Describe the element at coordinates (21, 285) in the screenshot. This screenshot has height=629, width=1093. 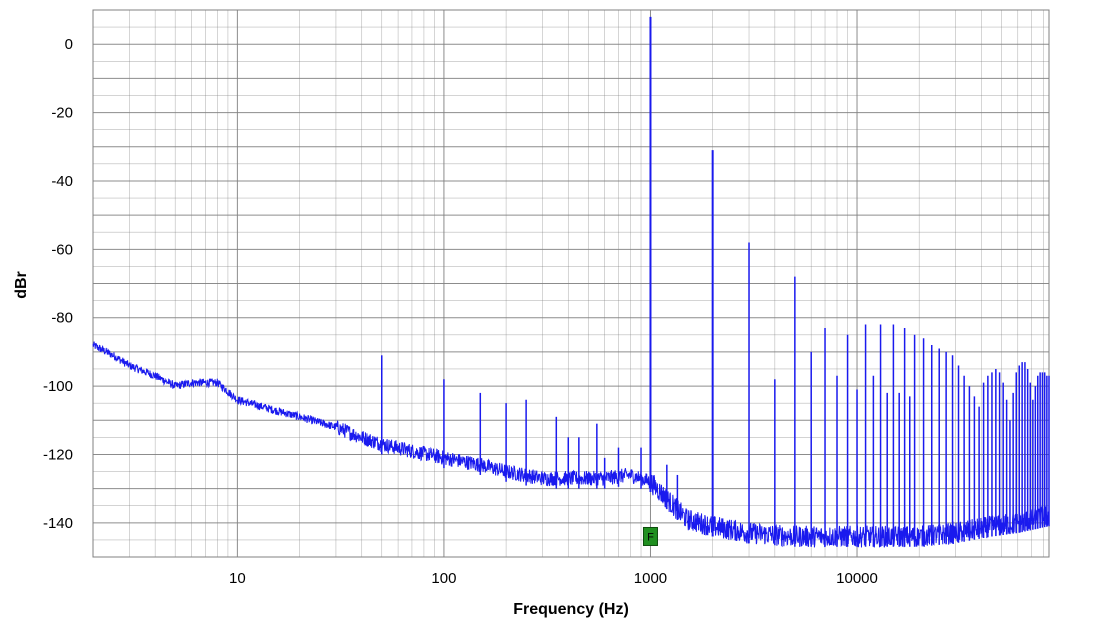
I see `y-axis-title: dBr` at that location.